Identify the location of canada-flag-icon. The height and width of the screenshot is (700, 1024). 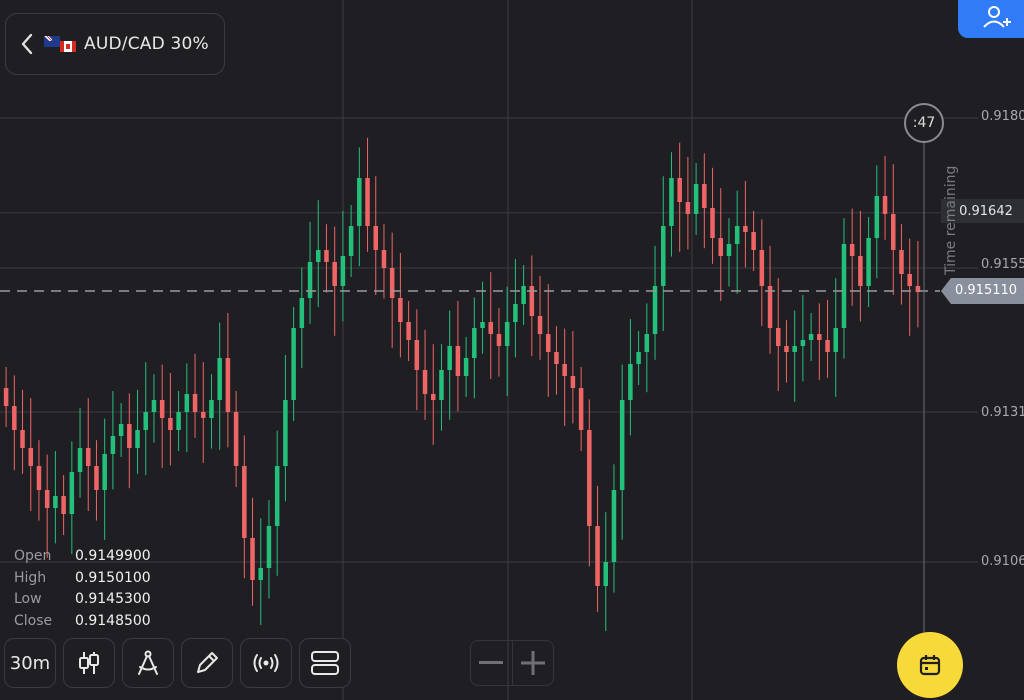
(68, 46).